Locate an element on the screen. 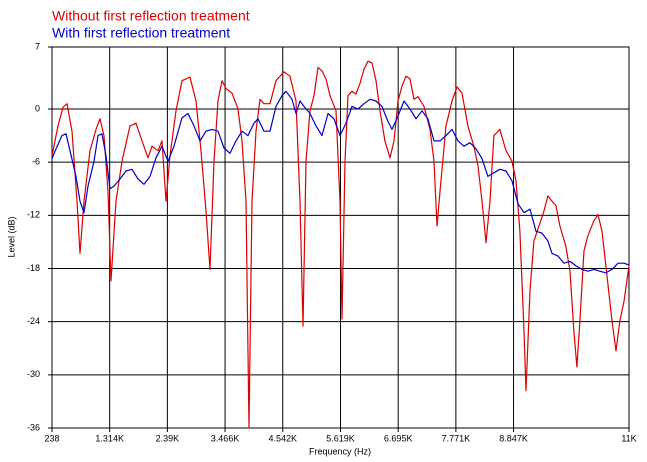 Image resolution: width=647 pixels, height=462 pixels. x-tick-label: 4.542K is located at coordinates (282, 438).